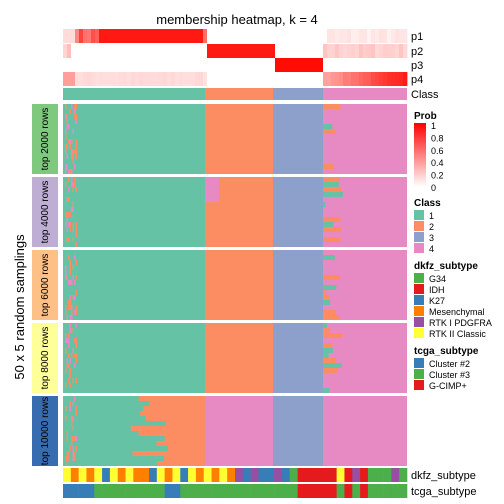  Describe the element at coordinates (419, 289) in the screenshot. I see `dkfz-legend-swatch` at that location.